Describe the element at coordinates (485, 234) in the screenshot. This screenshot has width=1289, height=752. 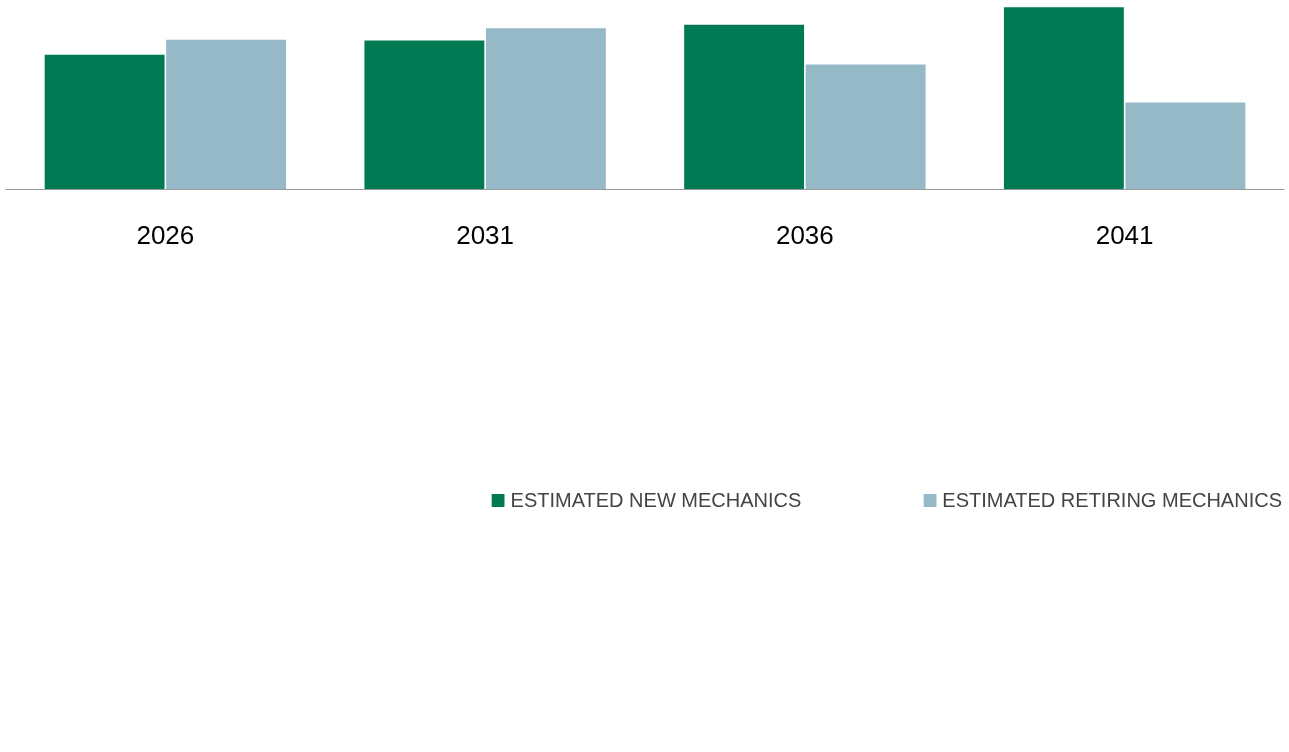
I see `x-tick-label: 2031` at that location.